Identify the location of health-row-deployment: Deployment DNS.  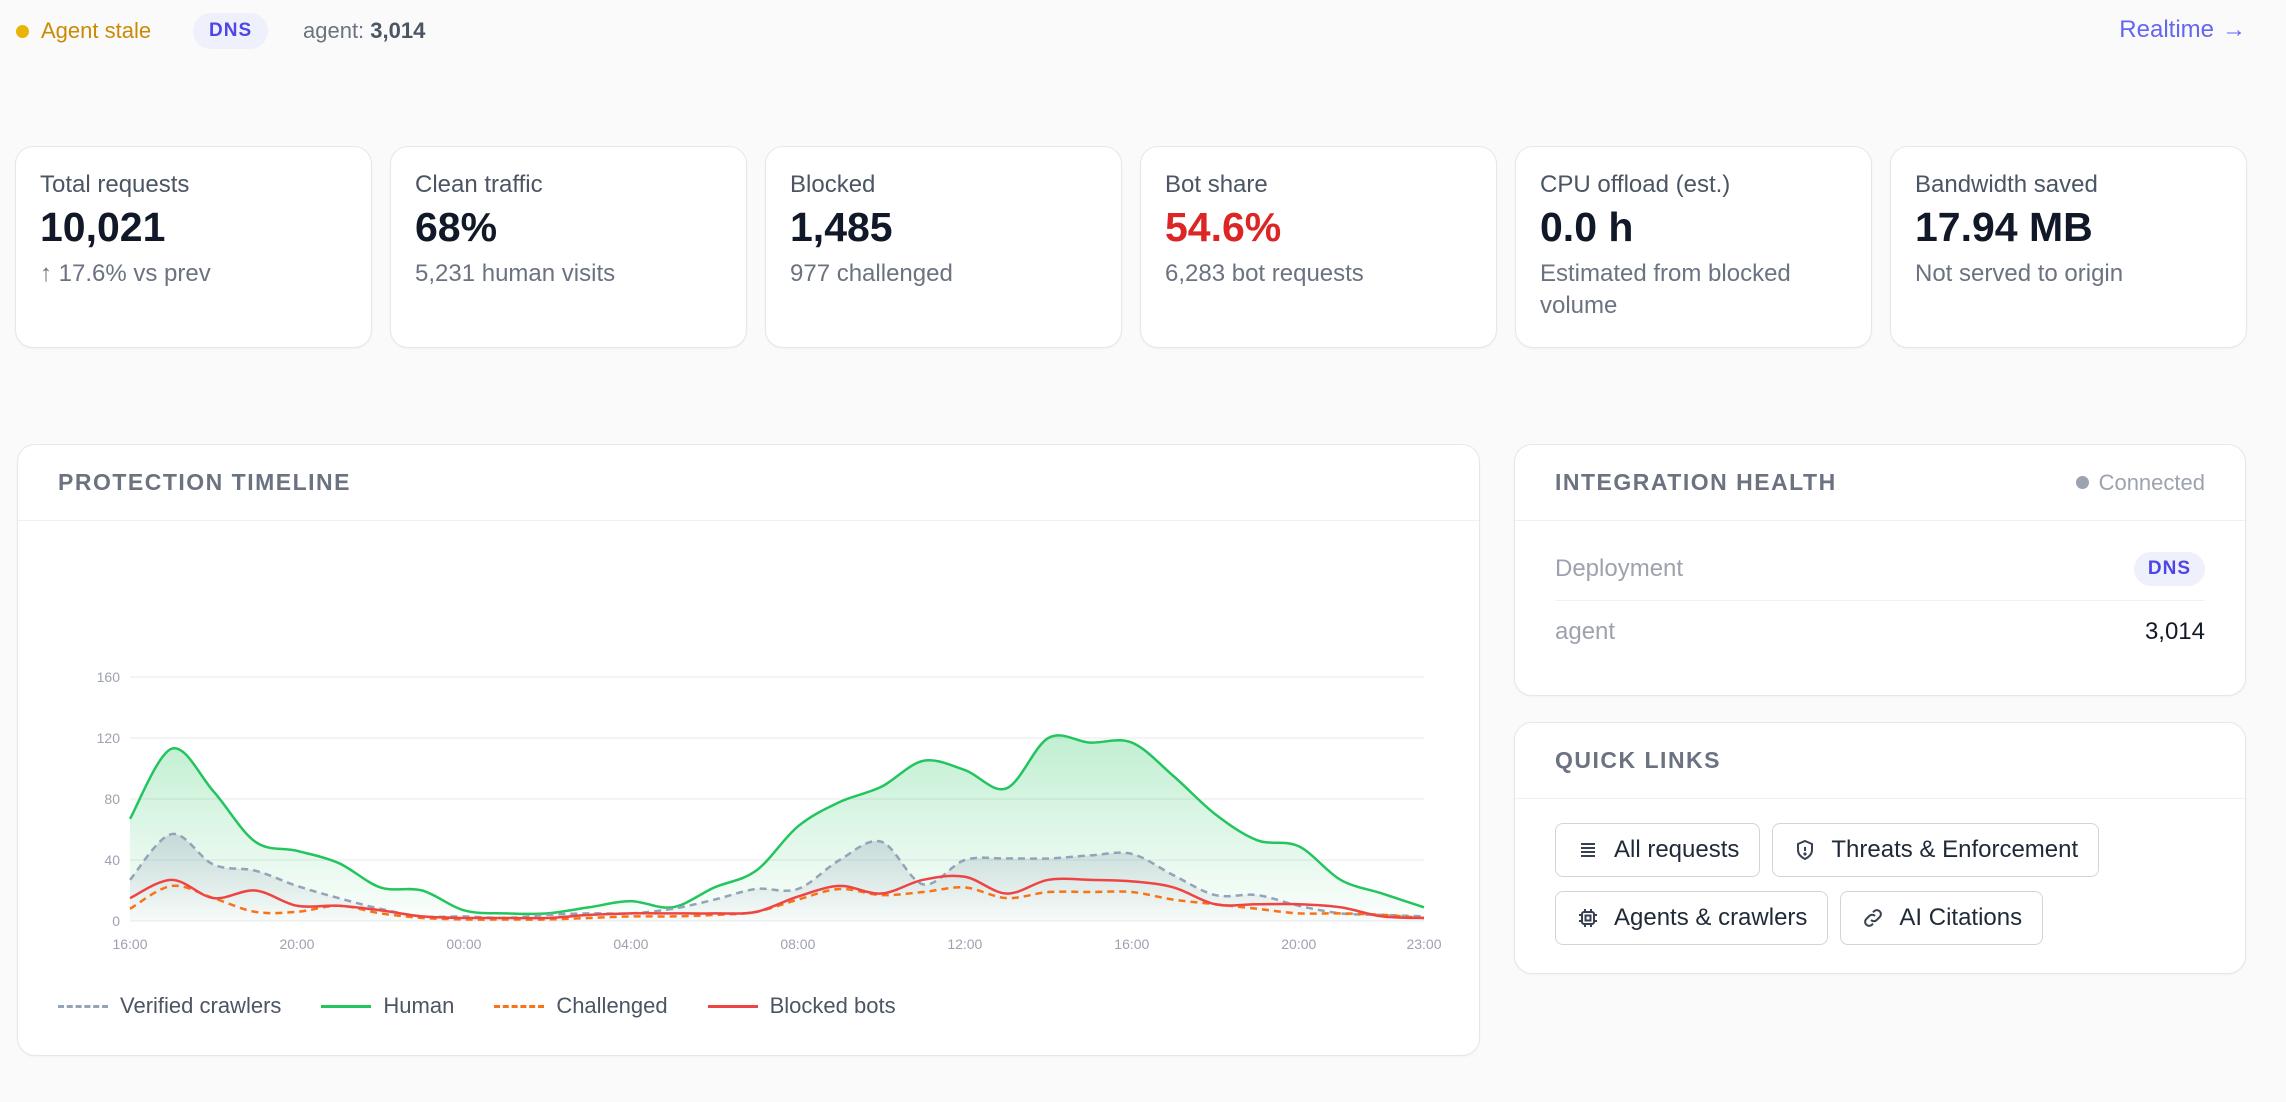
(1880, 568).